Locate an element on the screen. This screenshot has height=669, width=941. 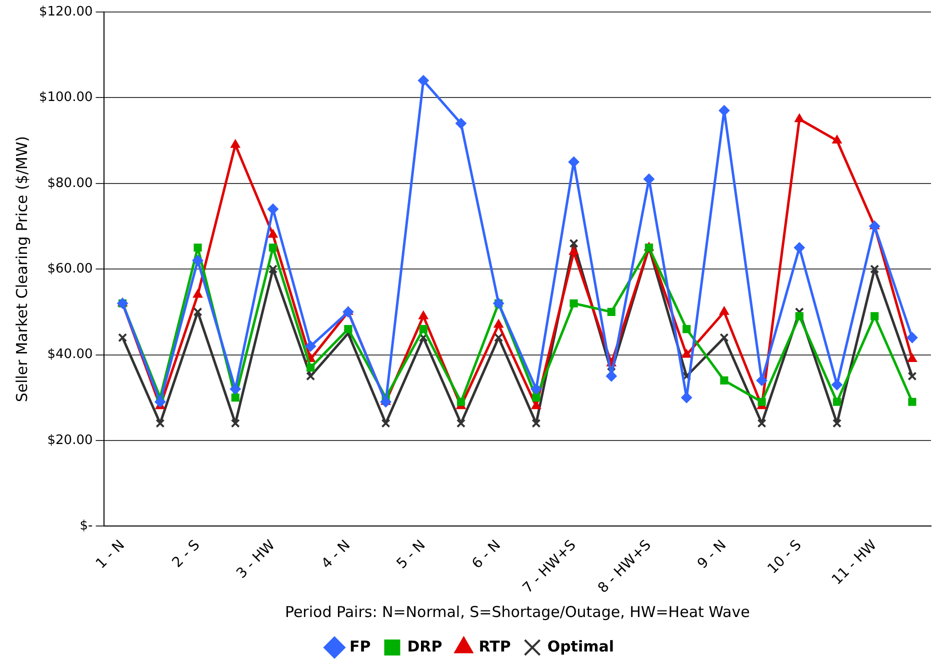
x-tick-label: 10 - S is located at coordinates (784, 557).